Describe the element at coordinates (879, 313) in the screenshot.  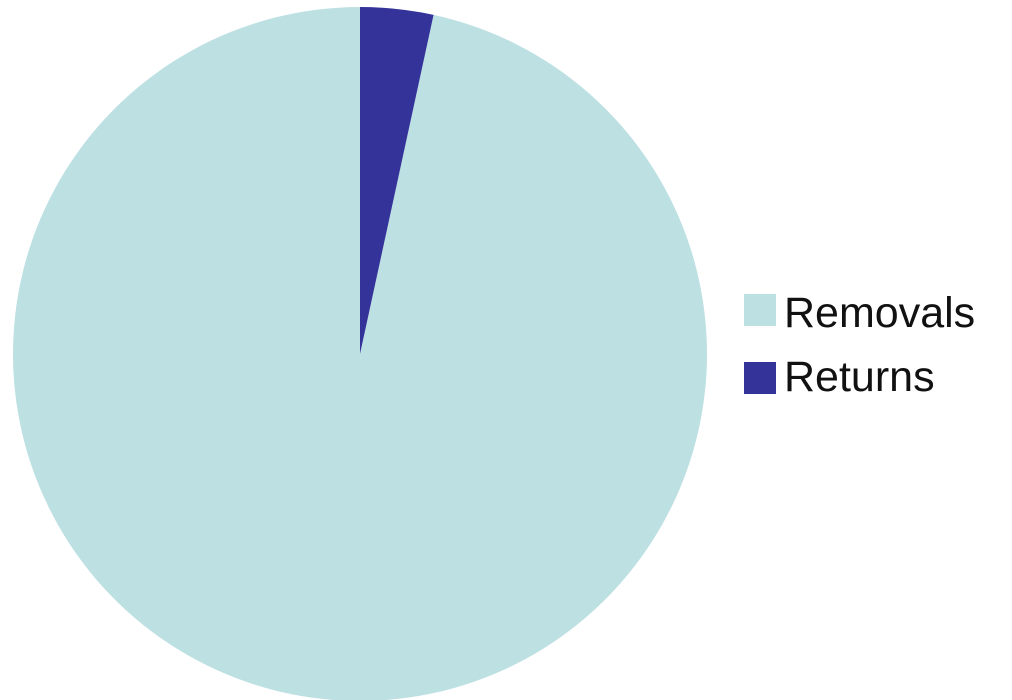
I see `legend-label-removals: Removals` at that location.